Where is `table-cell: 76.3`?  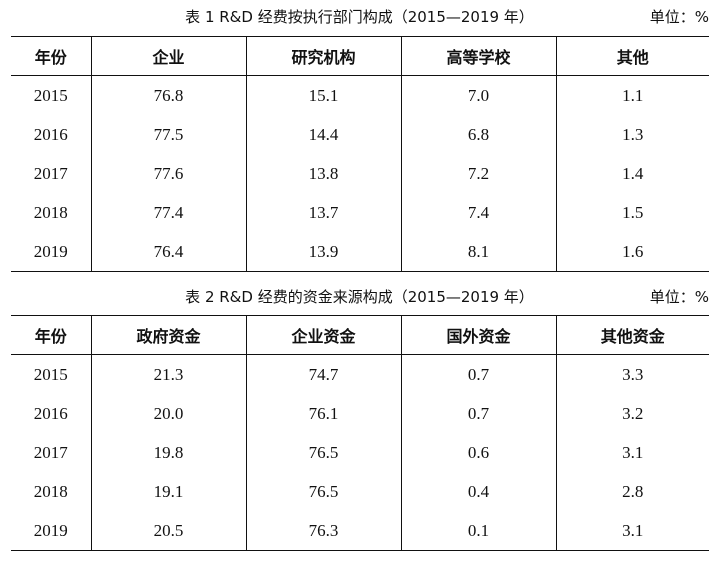
table-cell: 76.3 is located at coordinates (323, 531).